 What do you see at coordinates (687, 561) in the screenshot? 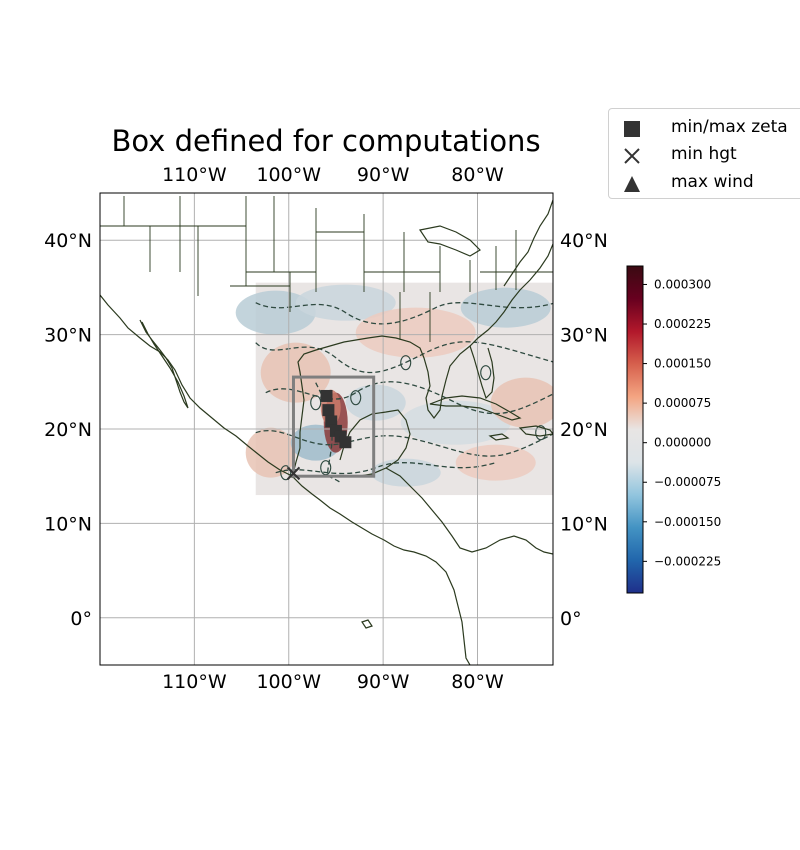
I see `colorbar-tick-label: −0.000225` at bounding box center [687, 561].